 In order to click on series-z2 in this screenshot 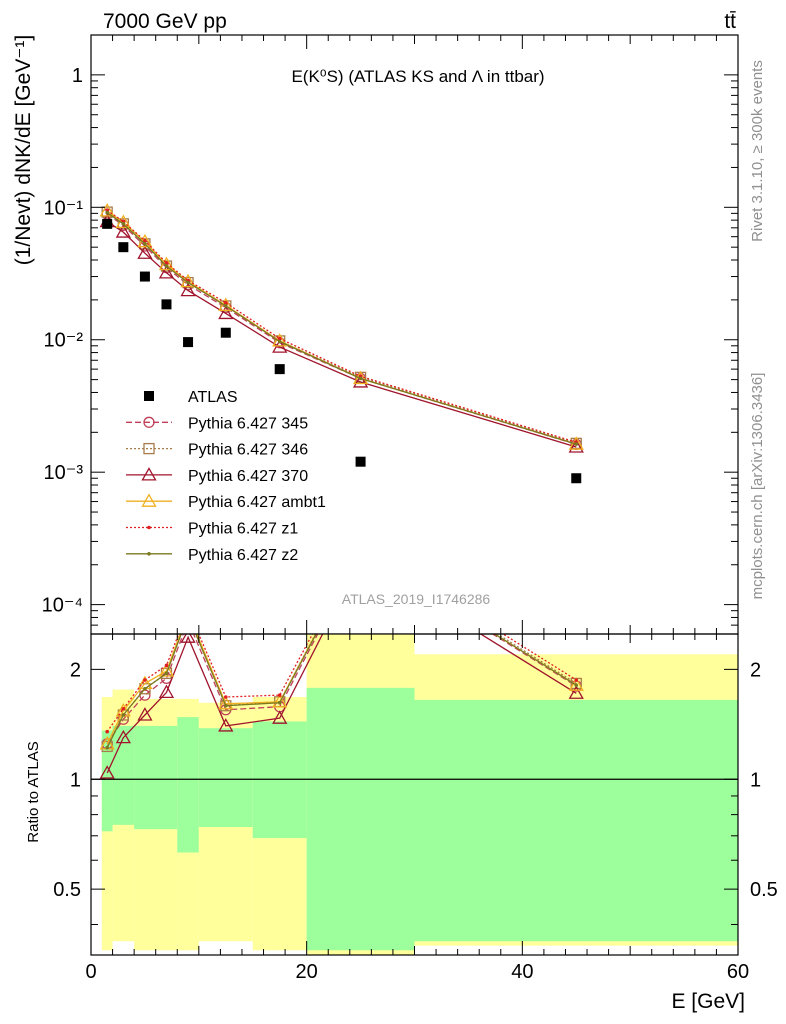, I will do `click(342, 328)`.